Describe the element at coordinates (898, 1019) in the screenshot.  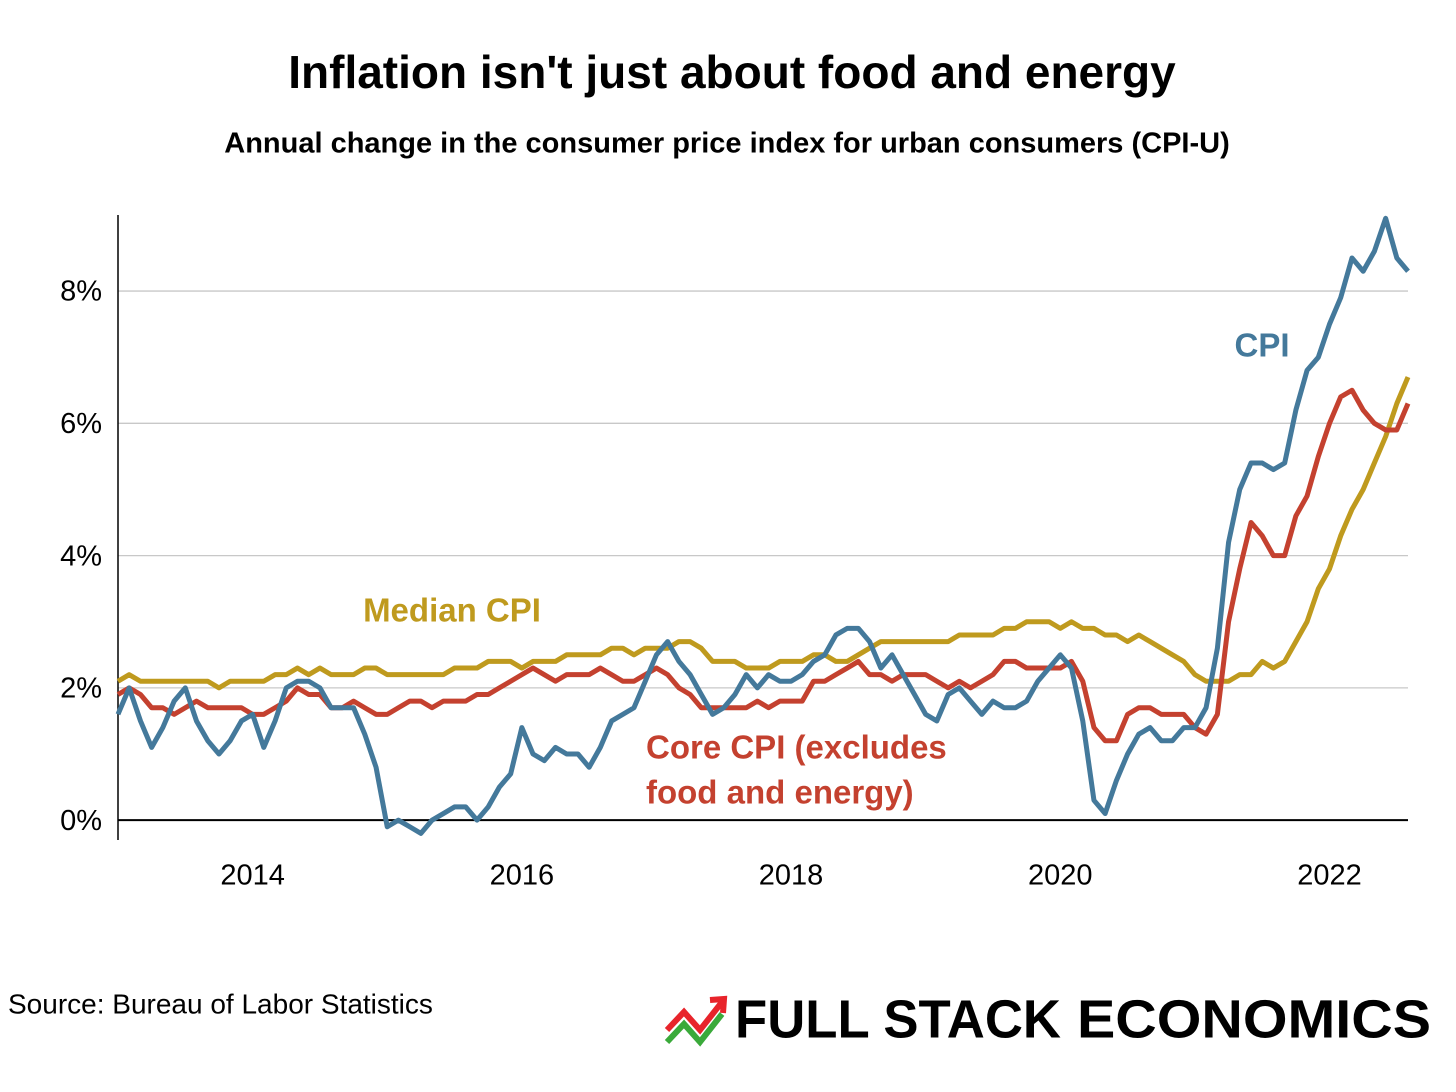
I see `logo-text: FULL STACK` at that location.